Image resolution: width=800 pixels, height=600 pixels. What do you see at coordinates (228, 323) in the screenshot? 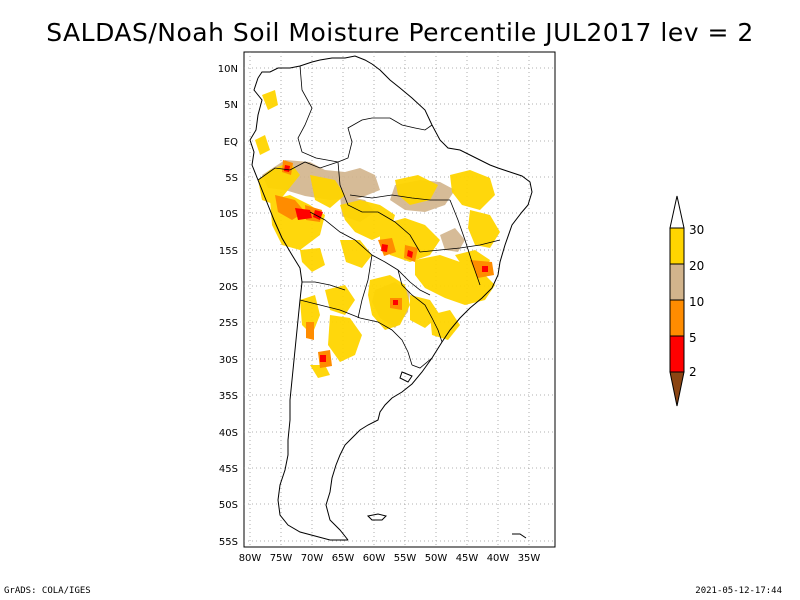
I see `lat-tick-label: 25S` at bounding box center [228, 323].